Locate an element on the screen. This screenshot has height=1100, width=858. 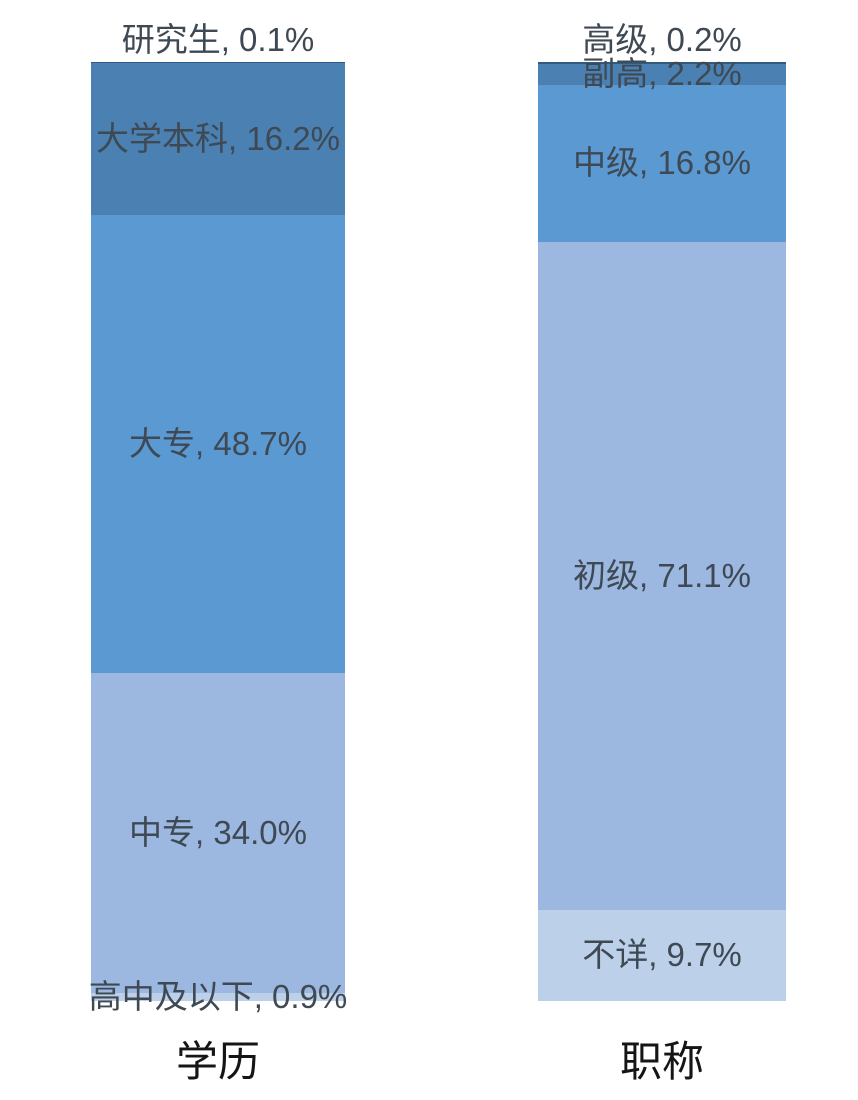
segment-label-大学本科: 大学本科, 16.2% is located at coordinates (218, 138).